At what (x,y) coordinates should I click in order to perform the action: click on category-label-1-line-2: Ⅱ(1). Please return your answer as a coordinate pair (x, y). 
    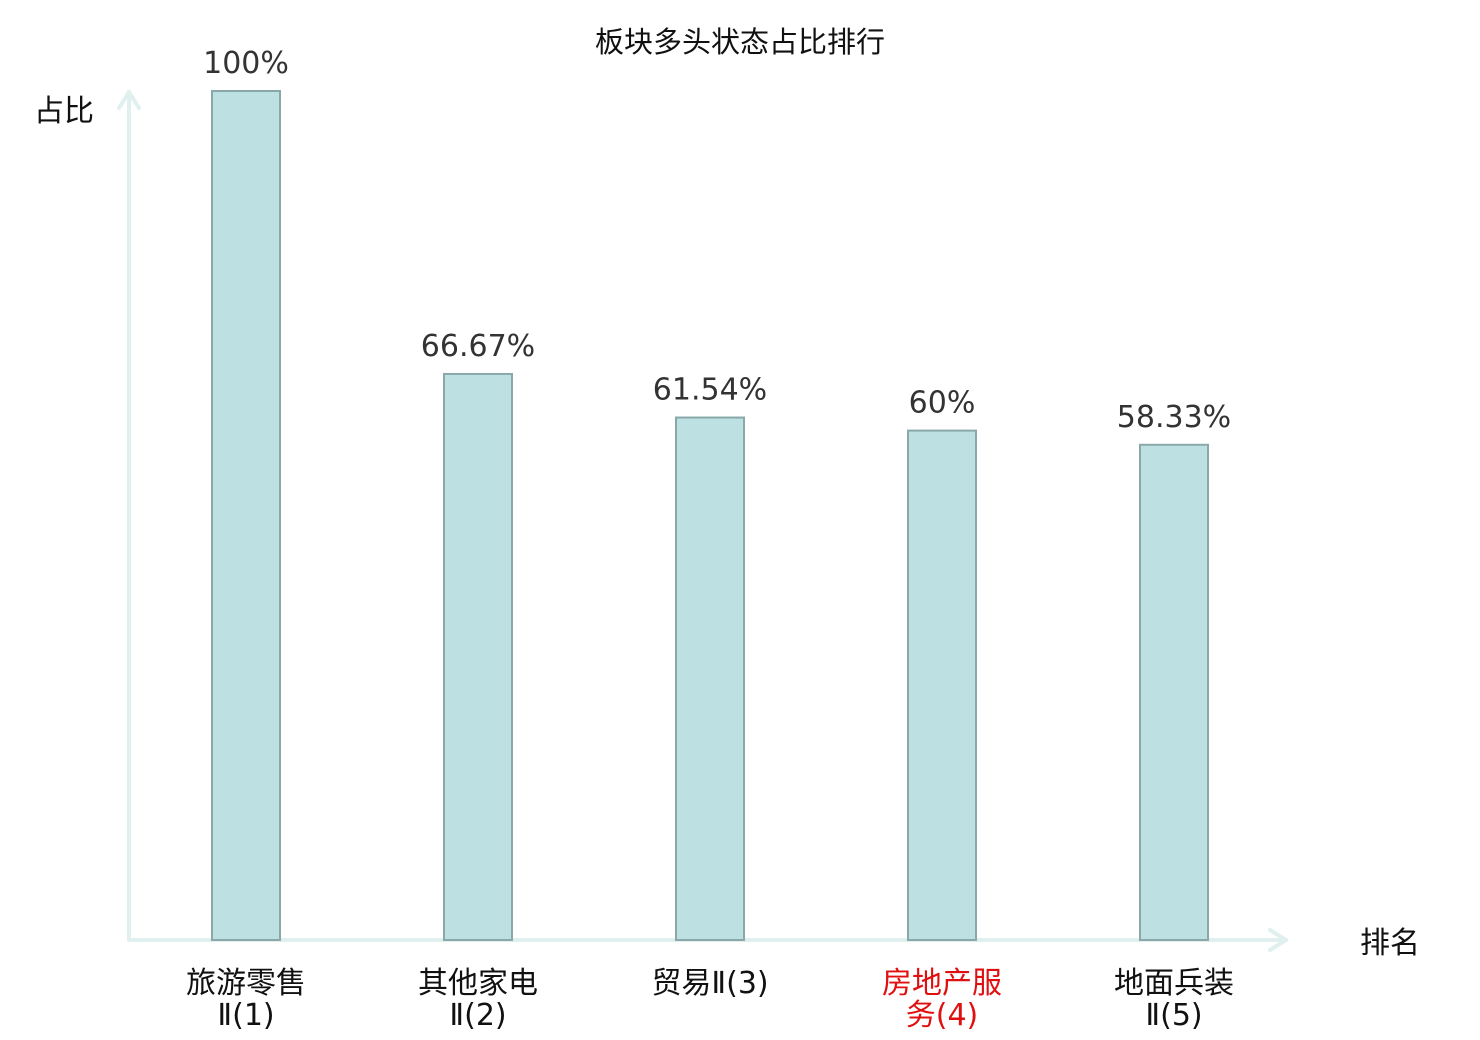
    Looking at the image, I should click on (245, 1015).